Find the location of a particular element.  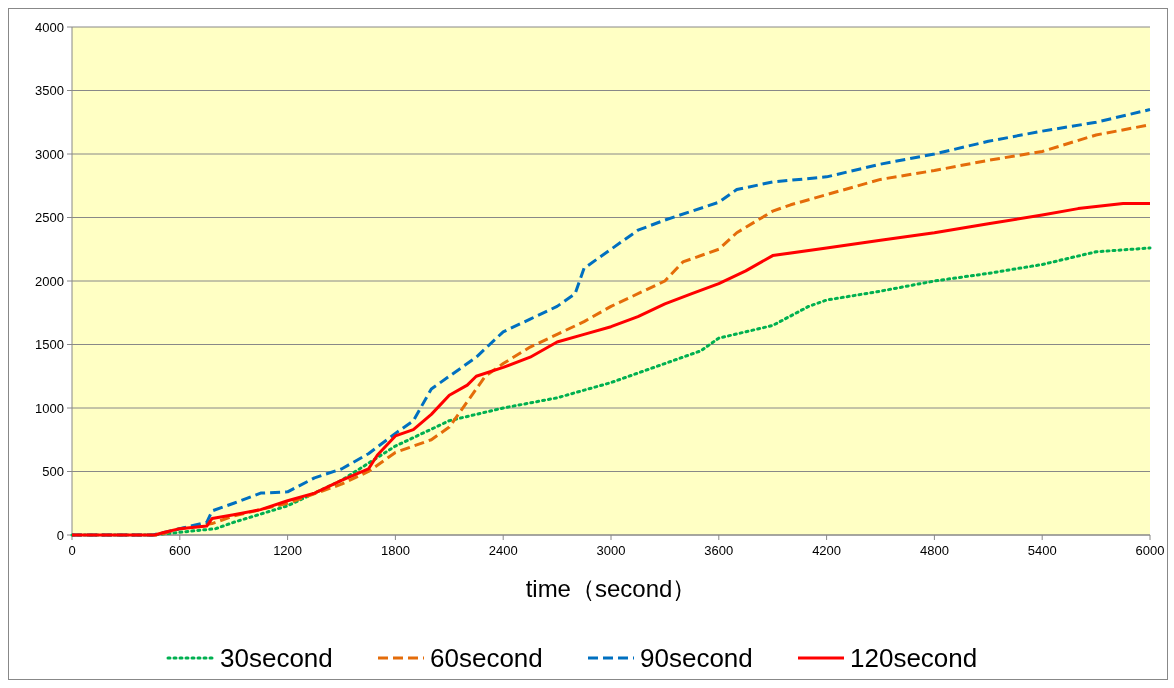

y-tick-label: 2000 is located at coordinates (49, 281).